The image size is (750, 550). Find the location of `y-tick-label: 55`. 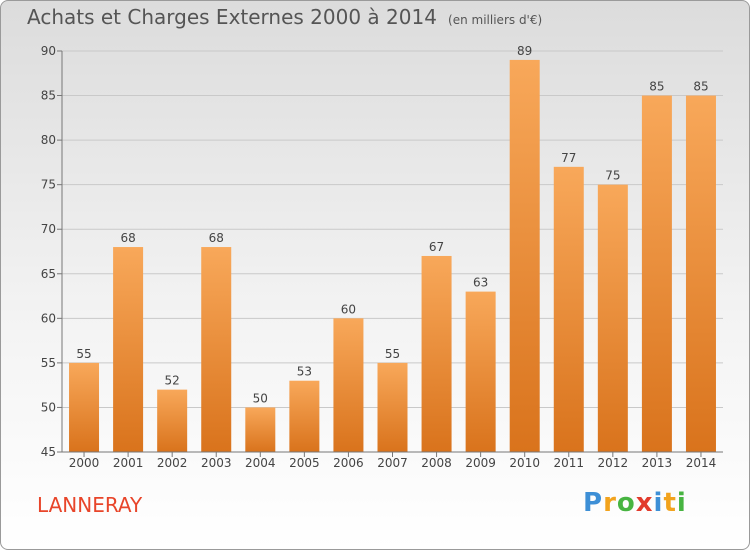

y-tick-label: 55 is located at coordinates (48, 363).